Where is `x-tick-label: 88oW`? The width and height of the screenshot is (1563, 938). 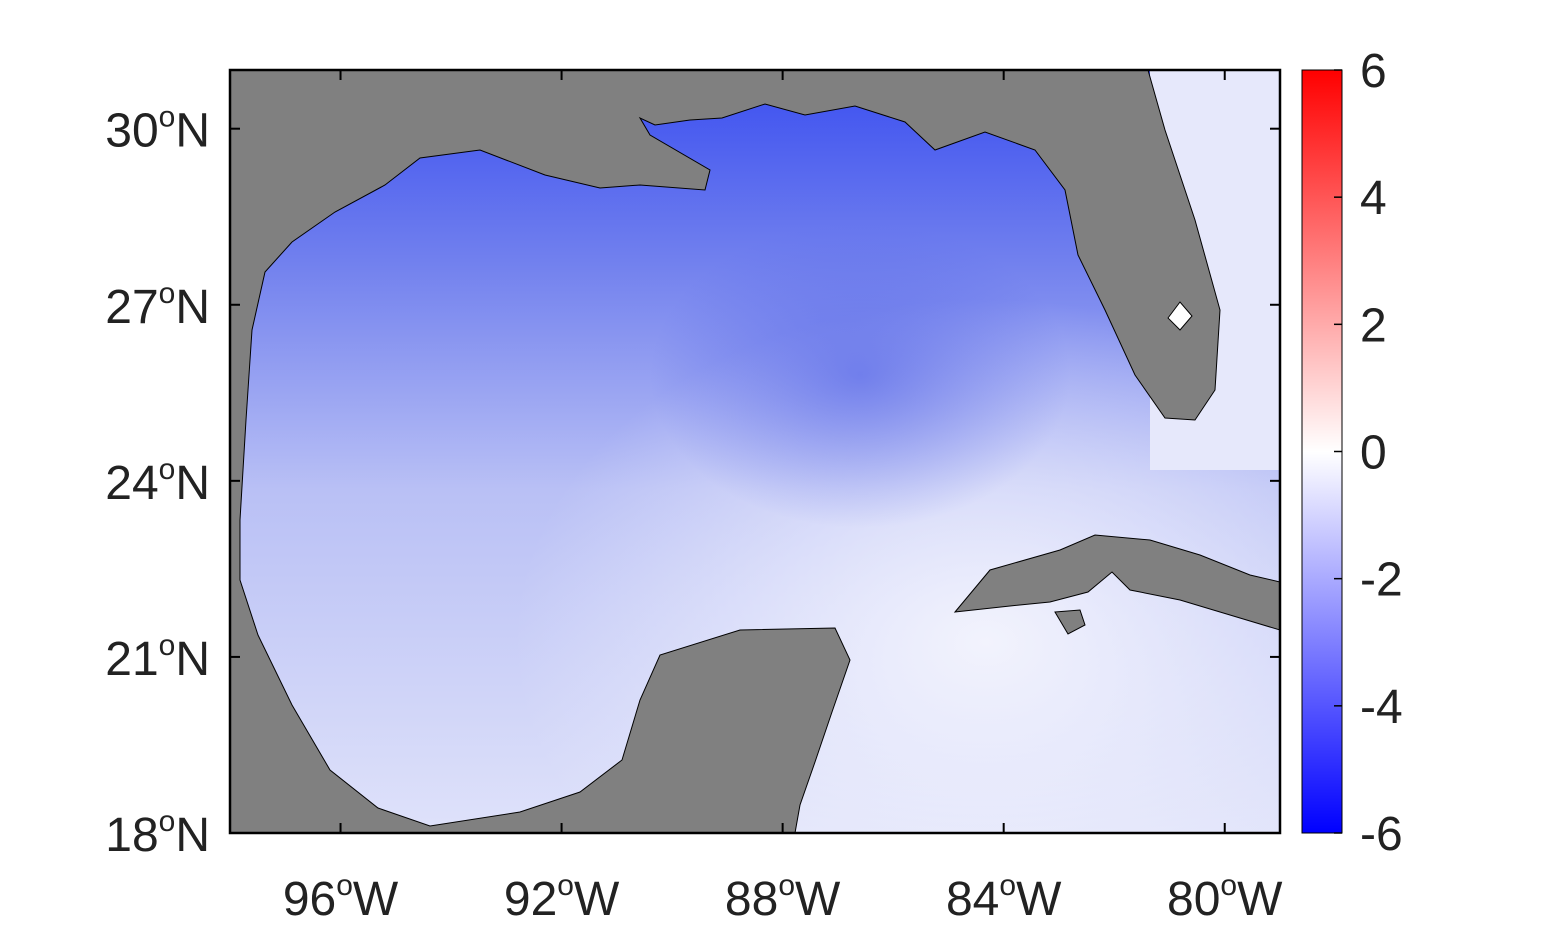
x-tick-label: 88oW is located at coordinates (783, 897).